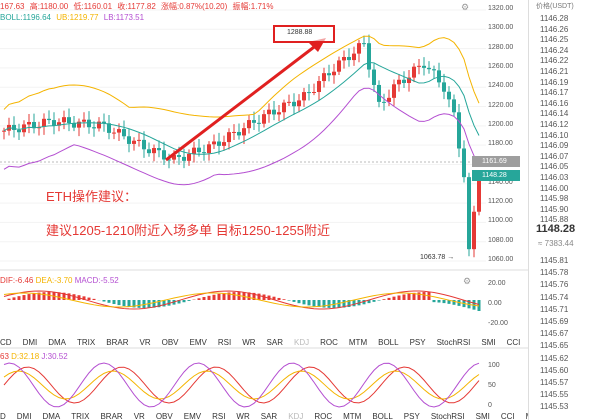 Image resolution: width=600 pixels, height=420 pixels. Describe the element at coordinates (554, 29) in the screenshot. I see `right-price-tick: 1146.26` at that location.